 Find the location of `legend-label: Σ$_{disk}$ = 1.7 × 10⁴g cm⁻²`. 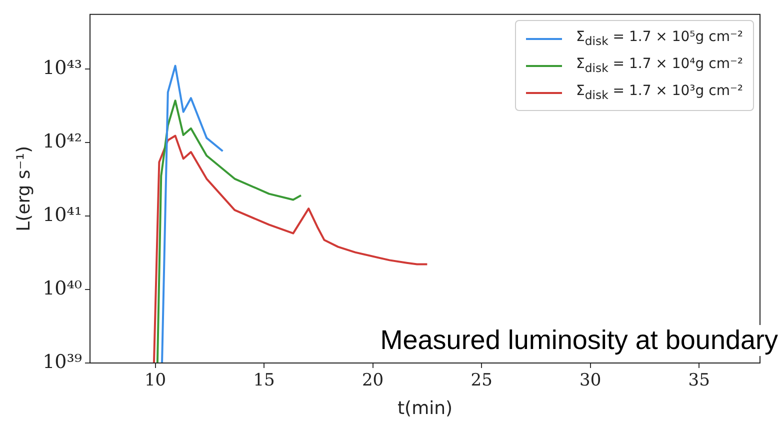

legend-label: Σ$_{disk}$ = 1.7 × 10⁴g cm⁻² is located at coordinates (659, 66).